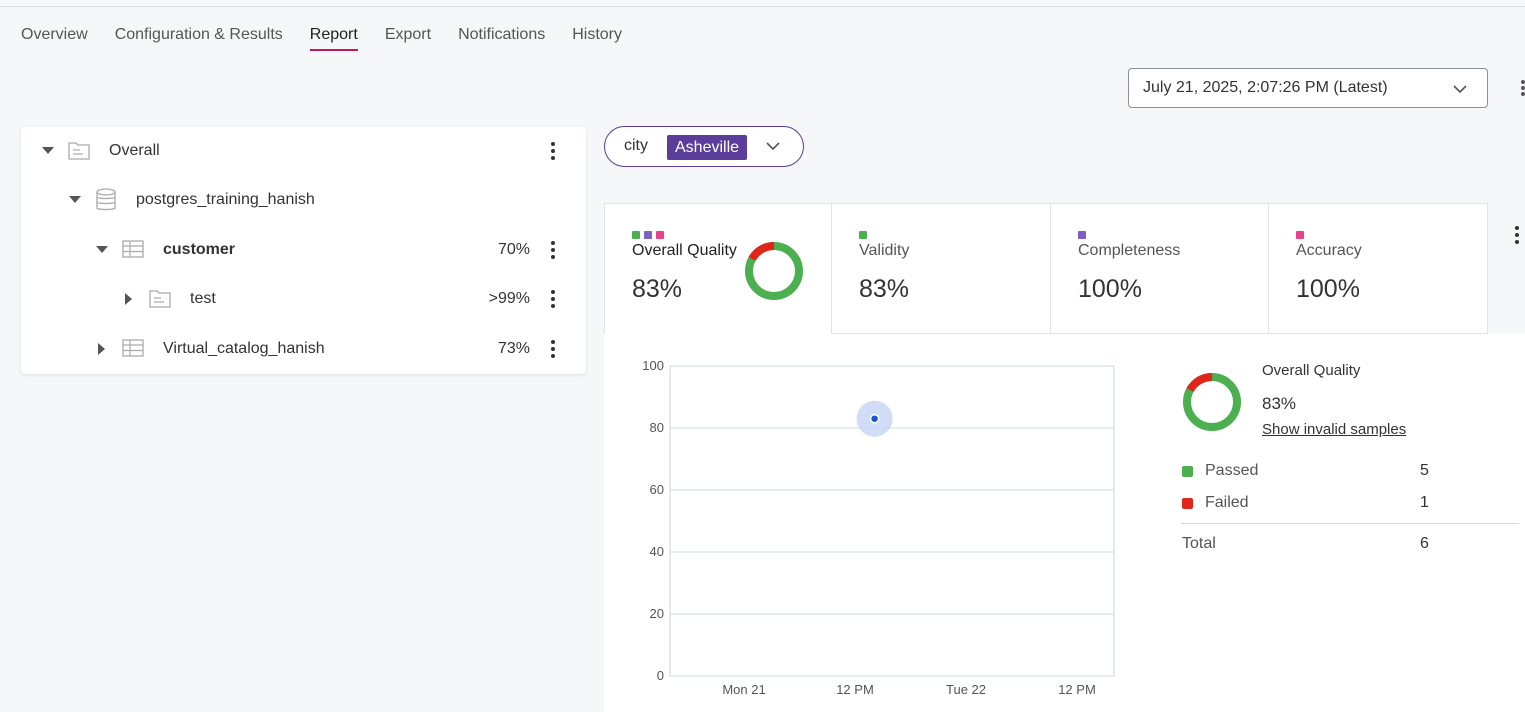 This screenshot has width=1525, height=712. I want to click on legend-value: 6, so click(1424, 543).